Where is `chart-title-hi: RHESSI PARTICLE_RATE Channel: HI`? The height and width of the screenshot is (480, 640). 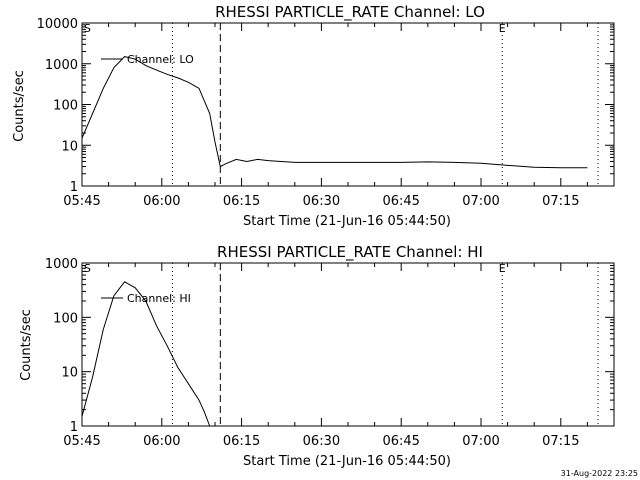 chart-title-hi: RHESSI PARTICLE_RATE Channel: HI is located at coordinates (350, 252).